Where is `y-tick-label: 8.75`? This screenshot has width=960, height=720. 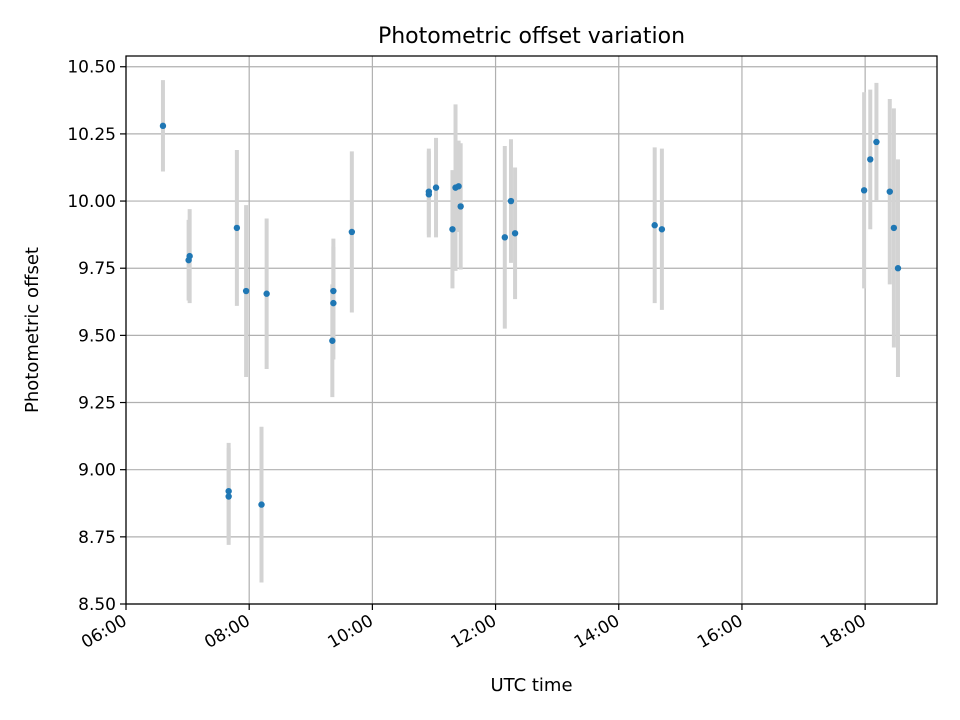
y-tick-label: 8.75 is located at coordinates (97, 538).